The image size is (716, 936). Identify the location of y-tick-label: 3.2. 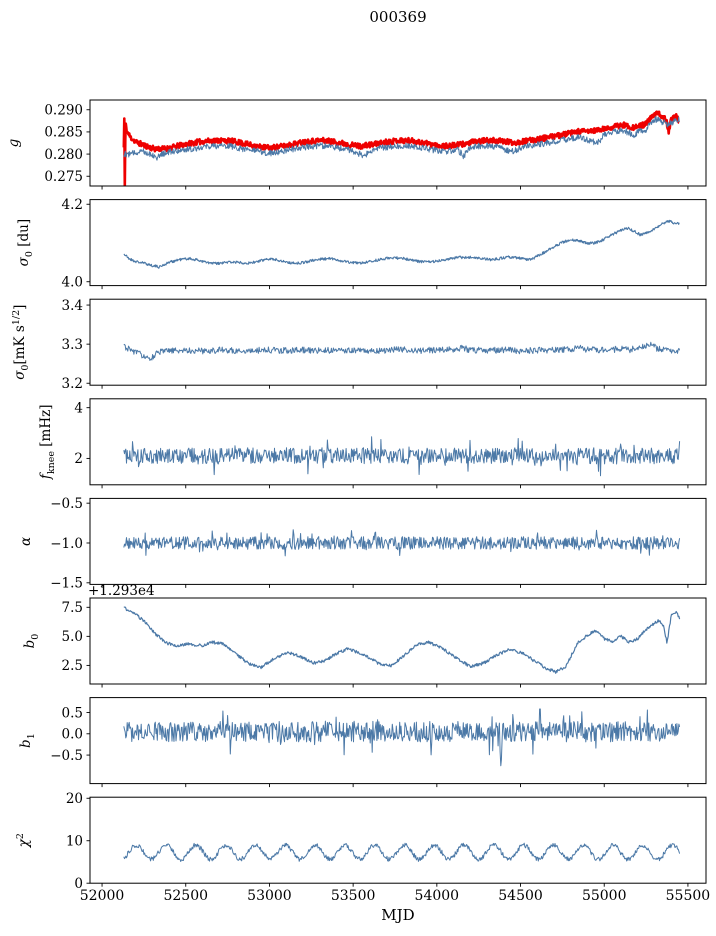
(72, 384).